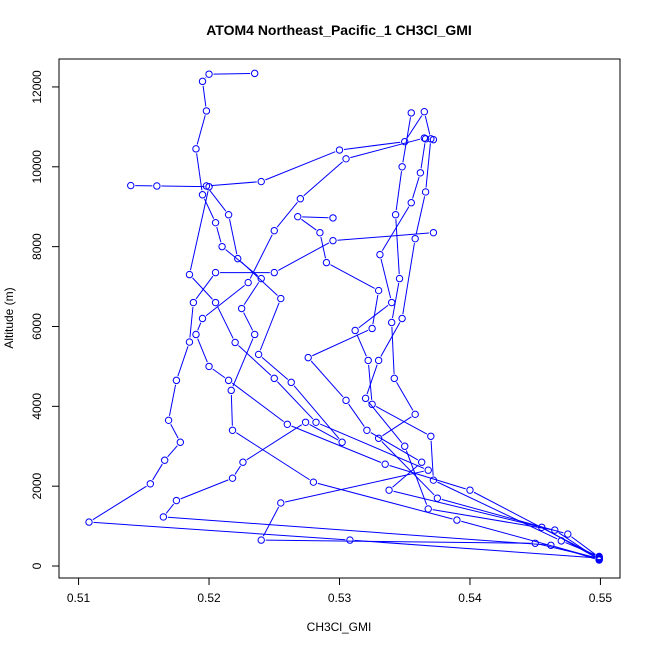 Image resolution: width=650 pixels, height=650 pixels. I want to click on x-axis: 0.51 0.52 0.53 0.54 0.55, so click(339, 591).